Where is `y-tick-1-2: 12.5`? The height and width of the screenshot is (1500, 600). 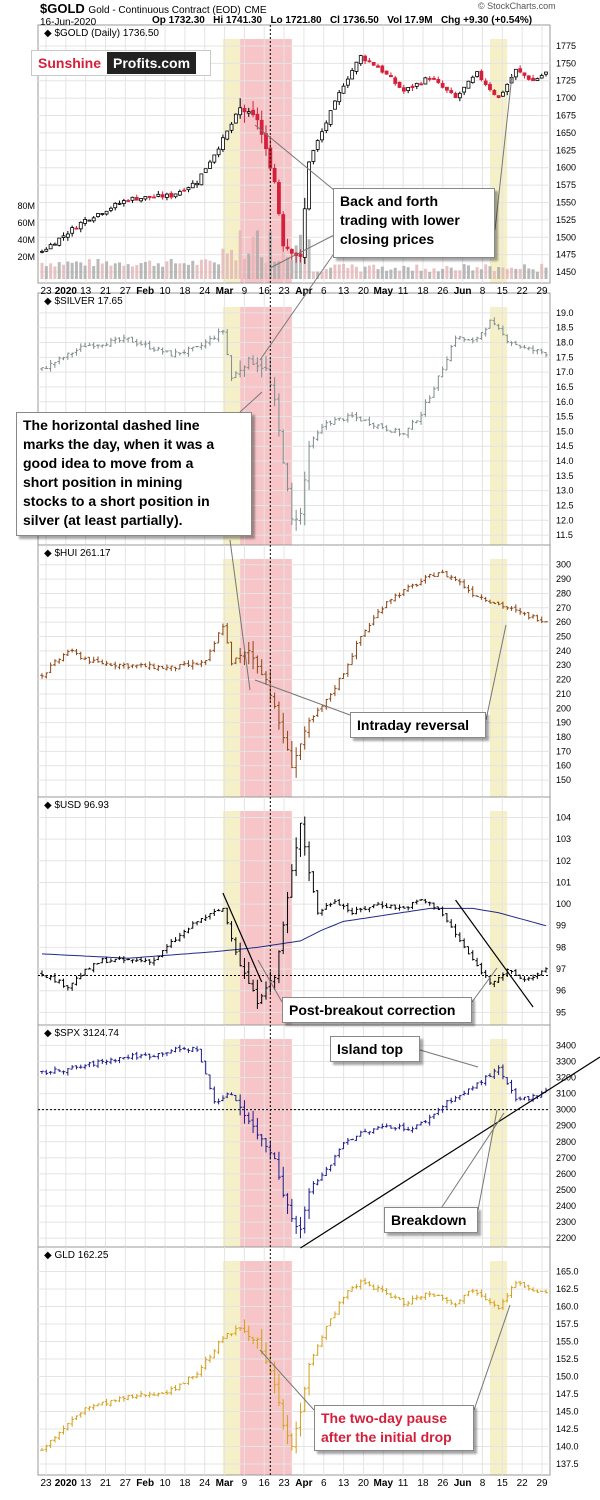
y-tick-1-2: 12.5 is located at coordinates (565, 505).